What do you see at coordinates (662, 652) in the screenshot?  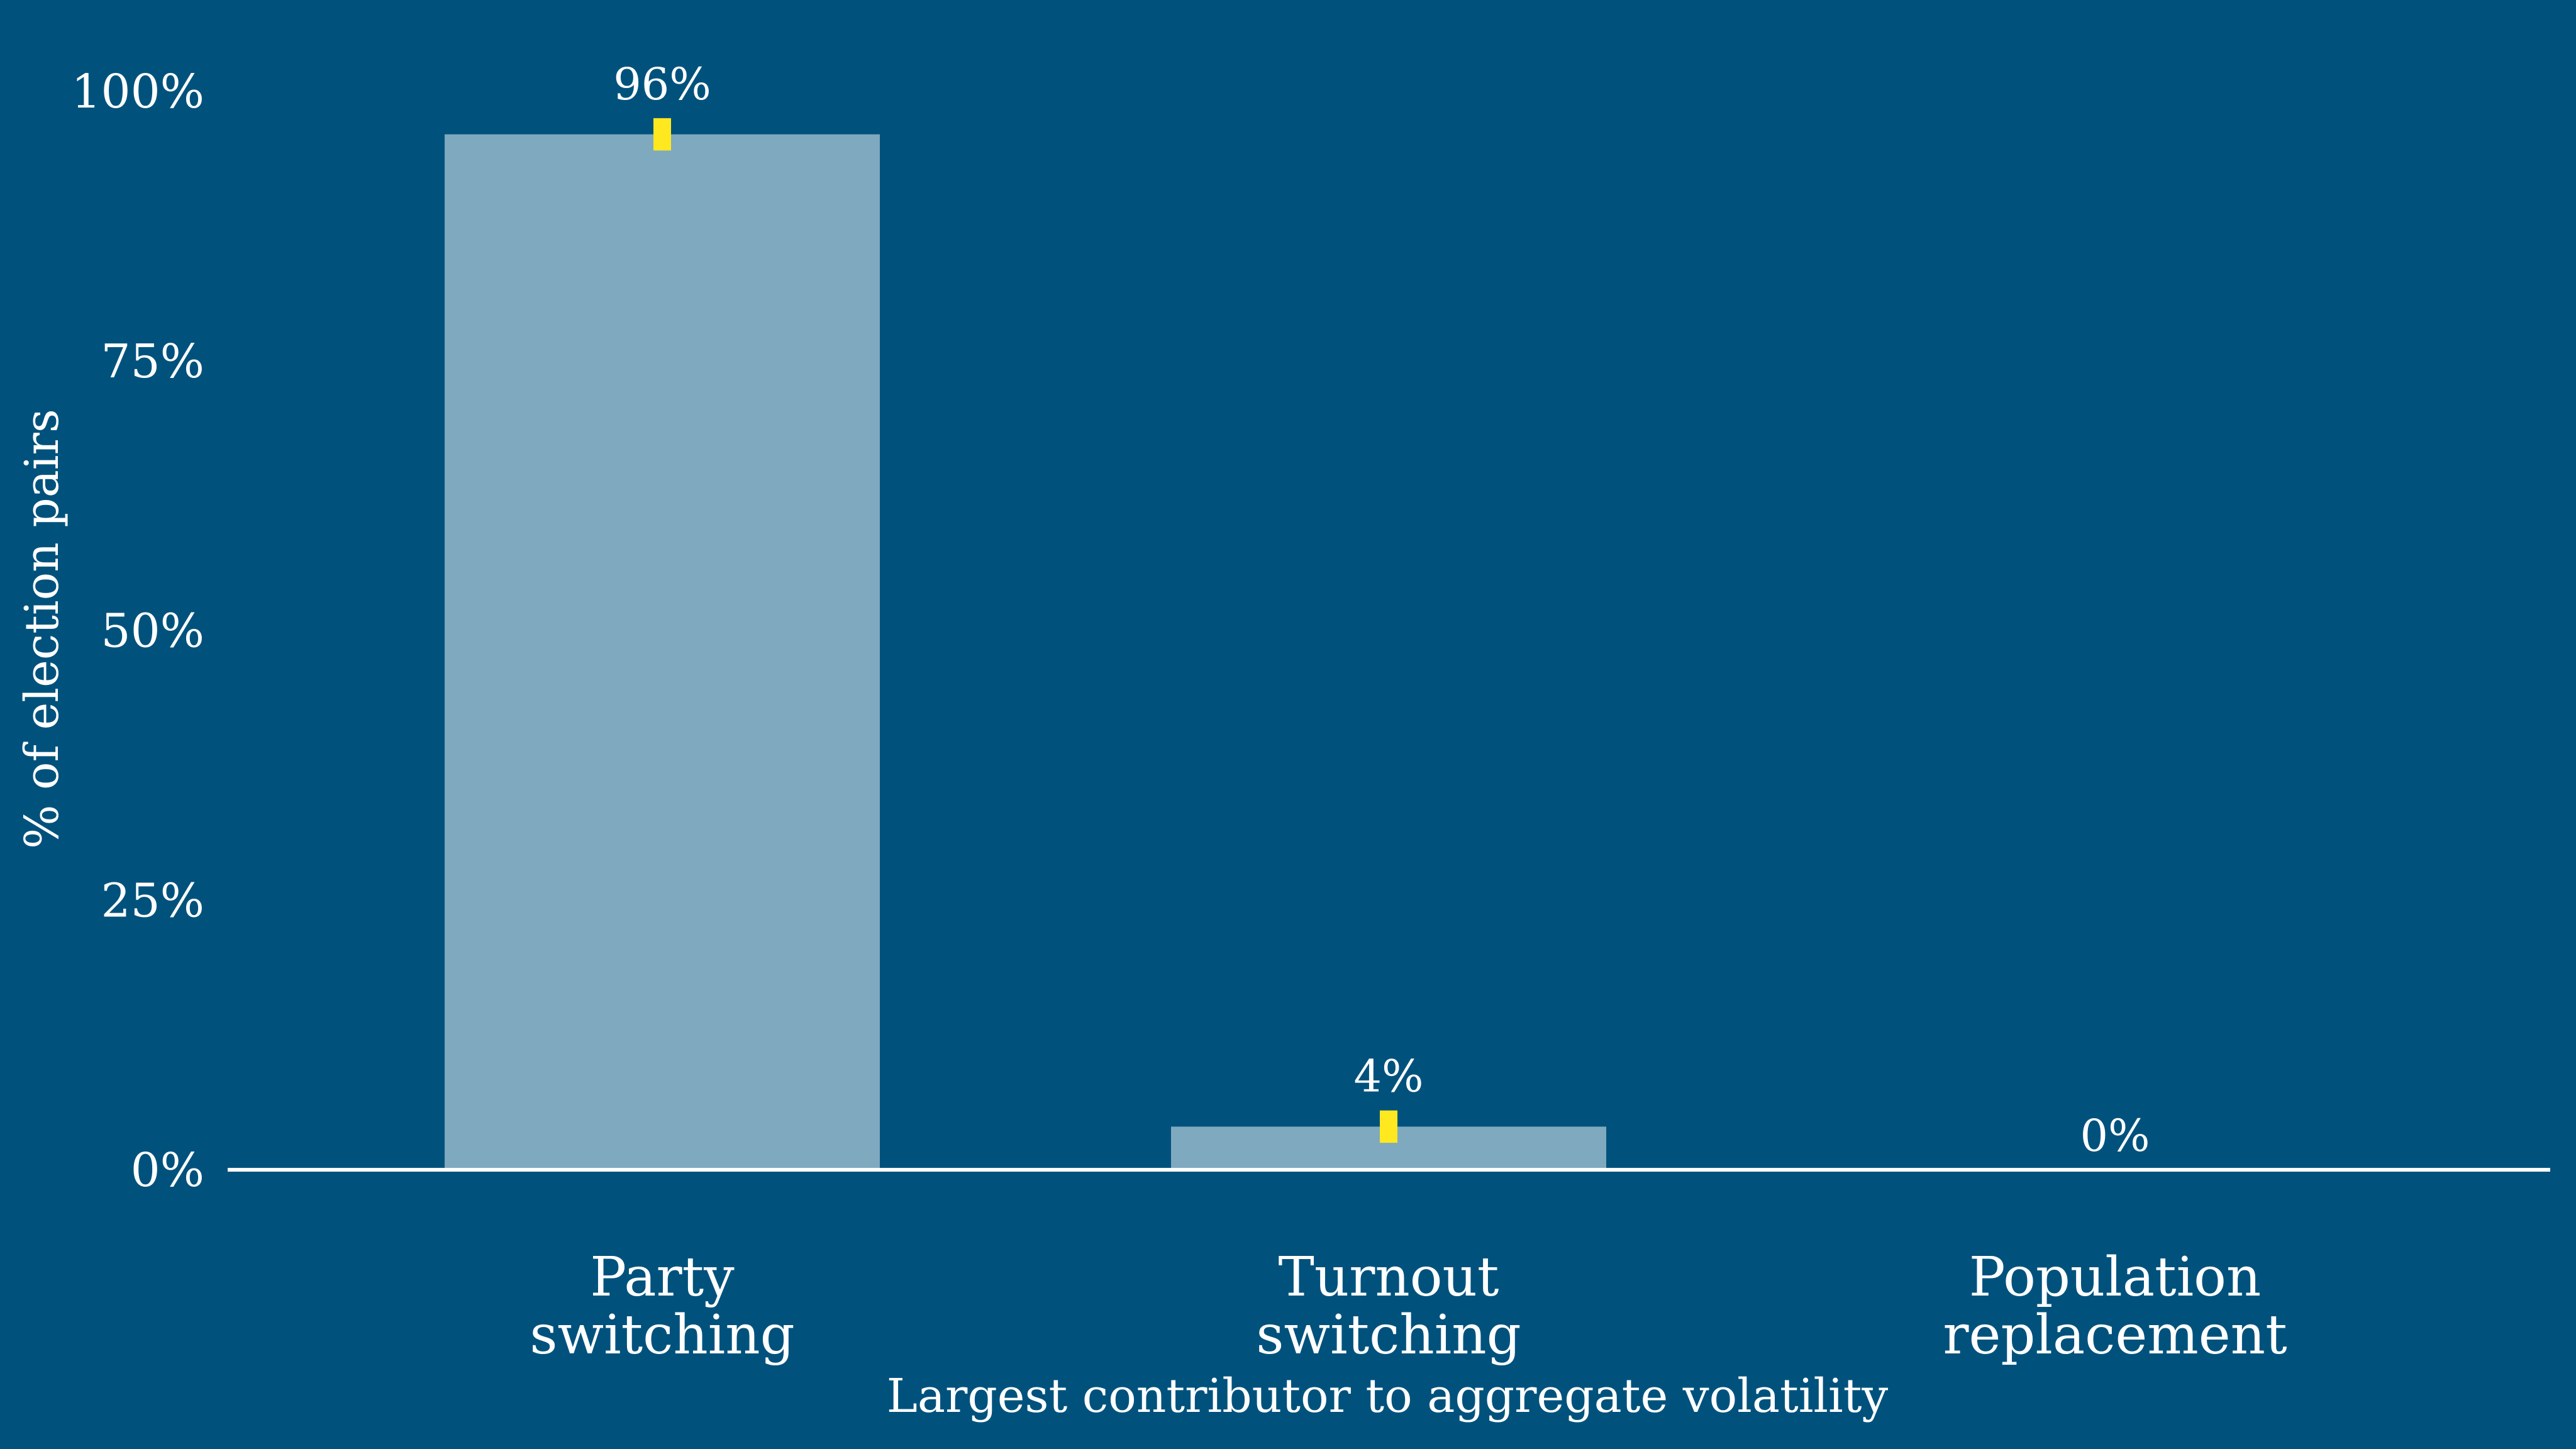 I see `bar` at bounding box center [662, 652].